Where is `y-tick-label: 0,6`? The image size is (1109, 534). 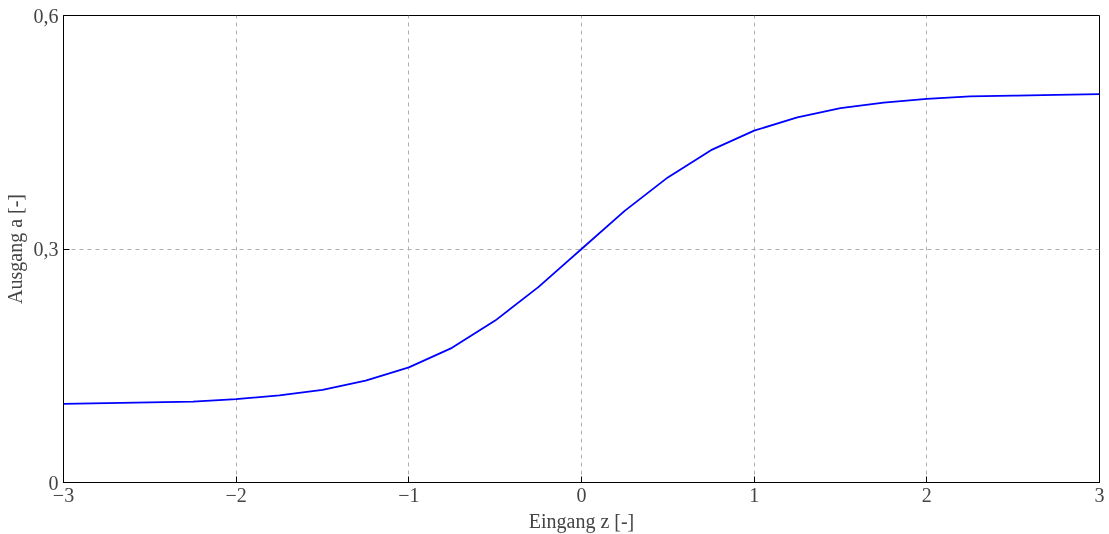 y-tick-label: 0,6 is located at coordinates (46, 15).